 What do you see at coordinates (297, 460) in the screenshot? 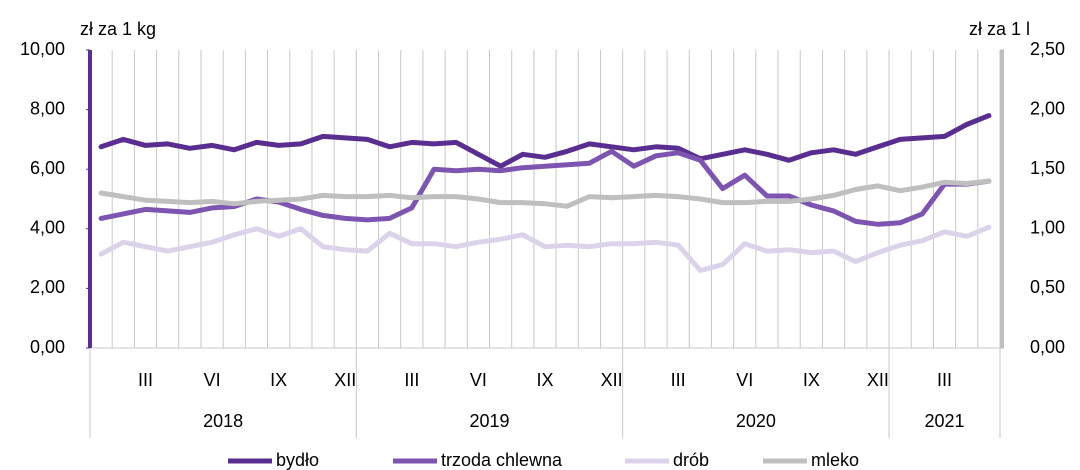
I see `legend-label: bydło` at bounding box center [297, 460].